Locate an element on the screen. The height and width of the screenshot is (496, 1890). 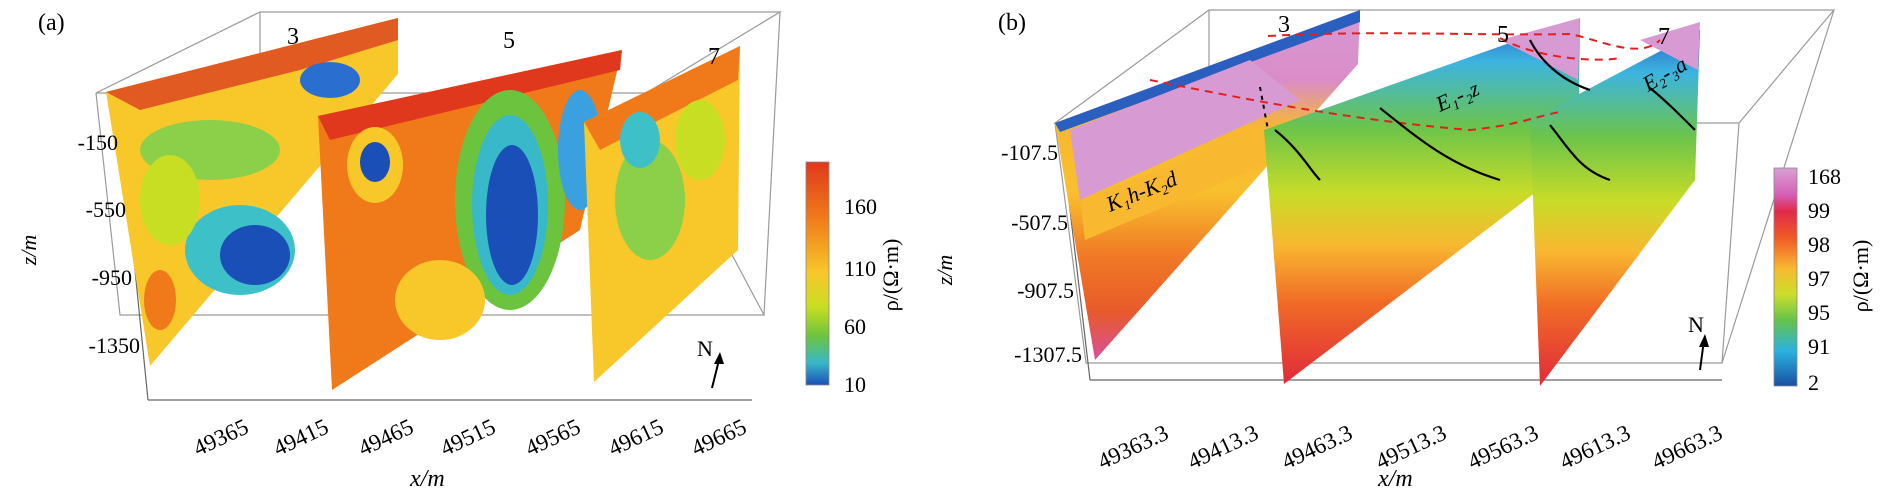
x-tick: 49463.3 is located at coordinates (1317, 447).